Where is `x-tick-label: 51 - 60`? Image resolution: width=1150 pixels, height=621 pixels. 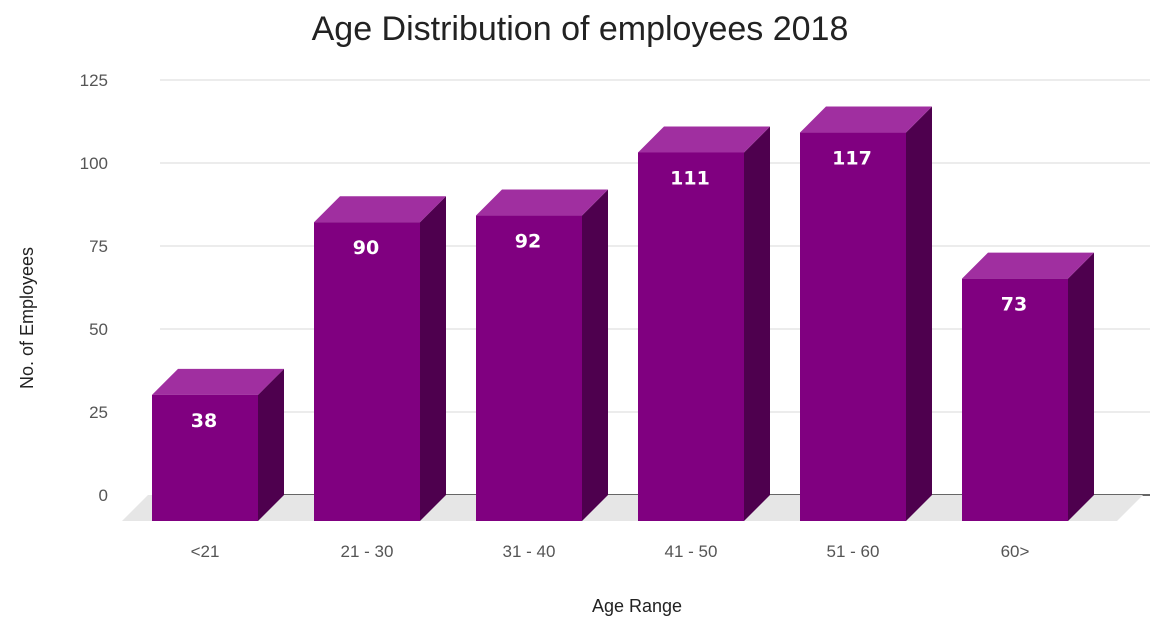
x-tick-label: 51 - 60 is located at coordinates (853, 551).